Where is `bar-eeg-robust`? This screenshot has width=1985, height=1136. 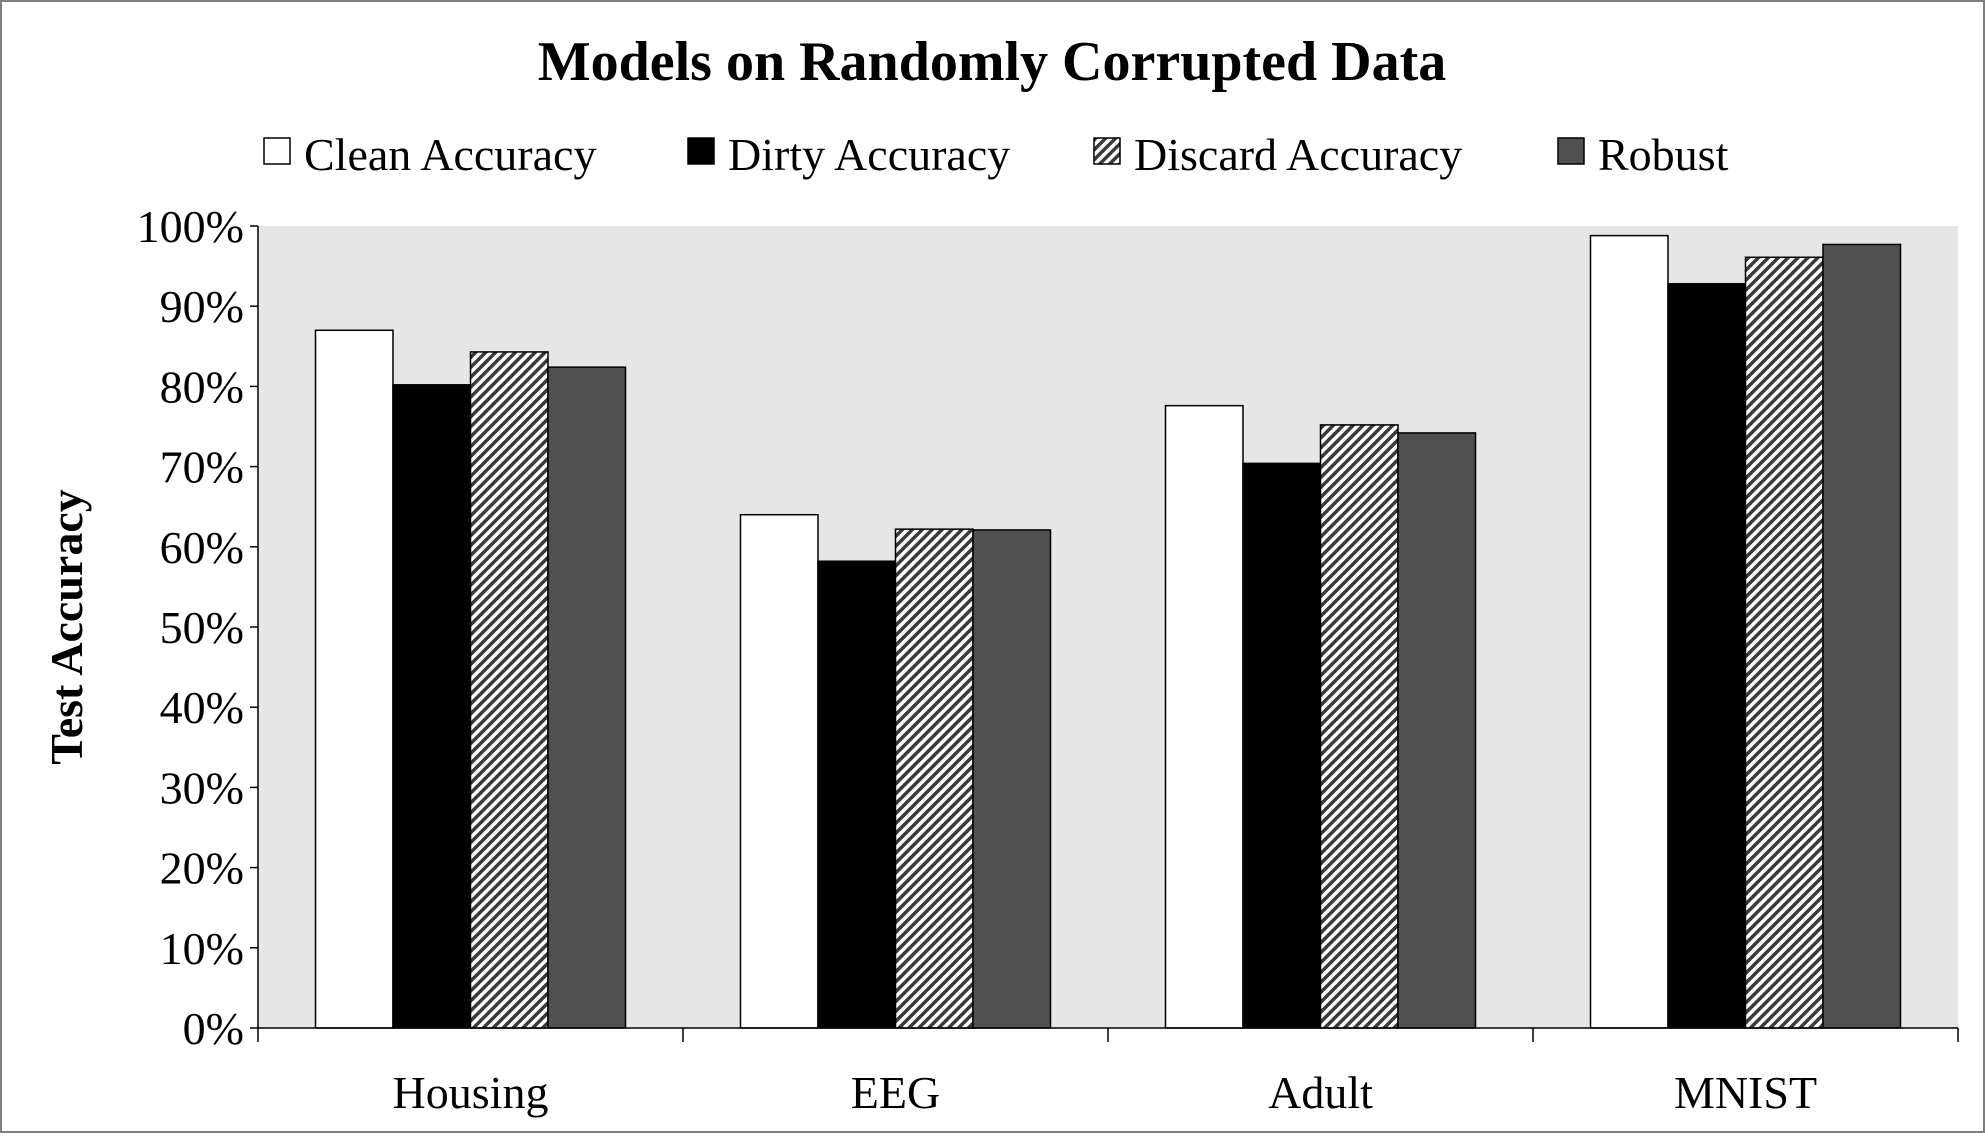 bar-eeg-robust is located at coordinates (1012, 779).